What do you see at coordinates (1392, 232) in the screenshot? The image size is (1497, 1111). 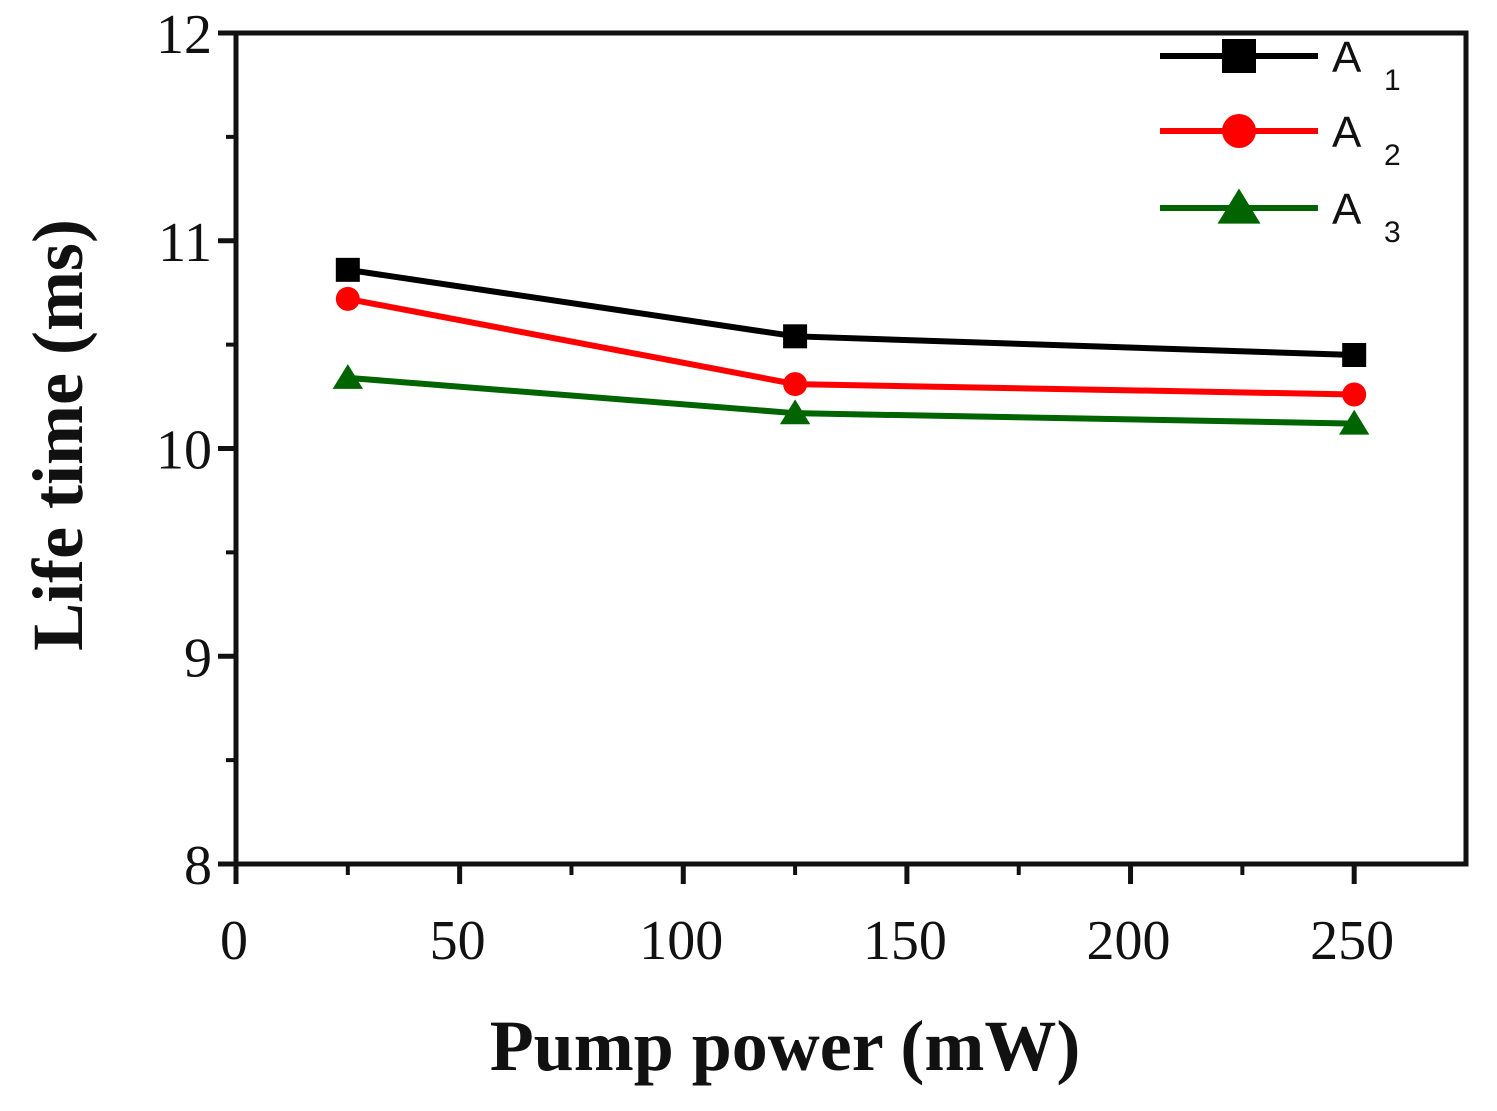 I see `legend-label-subscript: 3` at bounding box center [1392, 232].